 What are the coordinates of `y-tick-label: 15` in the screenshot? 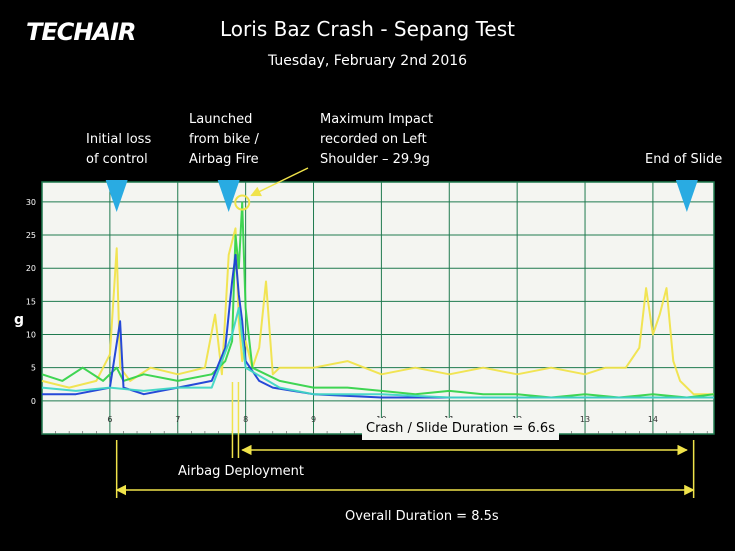 It's located at (31, 301).